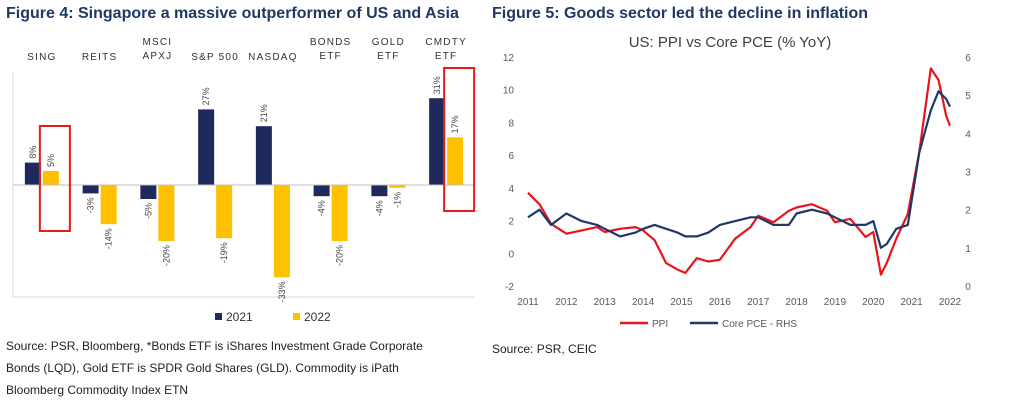 The height and width of the screenshot is (404, 1014). Describe the element at coordinates (968, 96) in the screenshot. I see `y-right-tick-label: 5` at that location.